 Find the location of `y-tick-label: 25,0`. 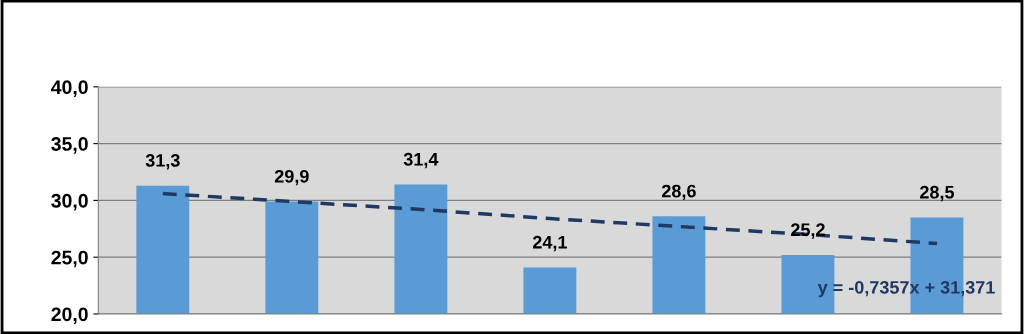

y-tick-label: 25,0 is located at coordinates (69, 259).